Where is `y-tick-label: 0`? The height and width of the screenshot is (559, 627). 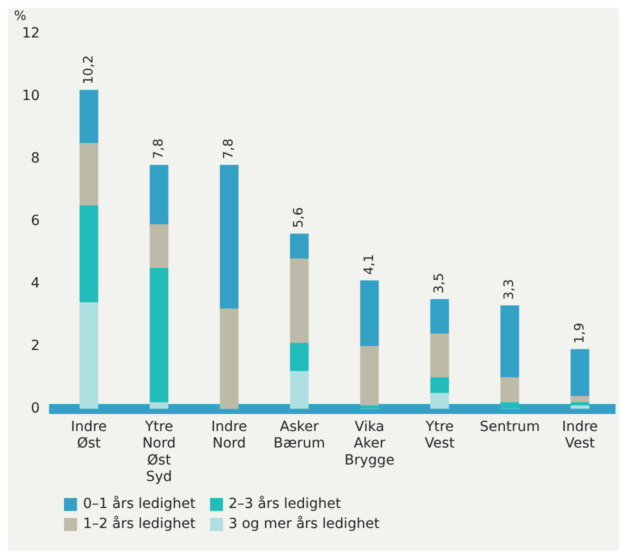 y-tick-label: 0 is located at coordinates (35, 408).